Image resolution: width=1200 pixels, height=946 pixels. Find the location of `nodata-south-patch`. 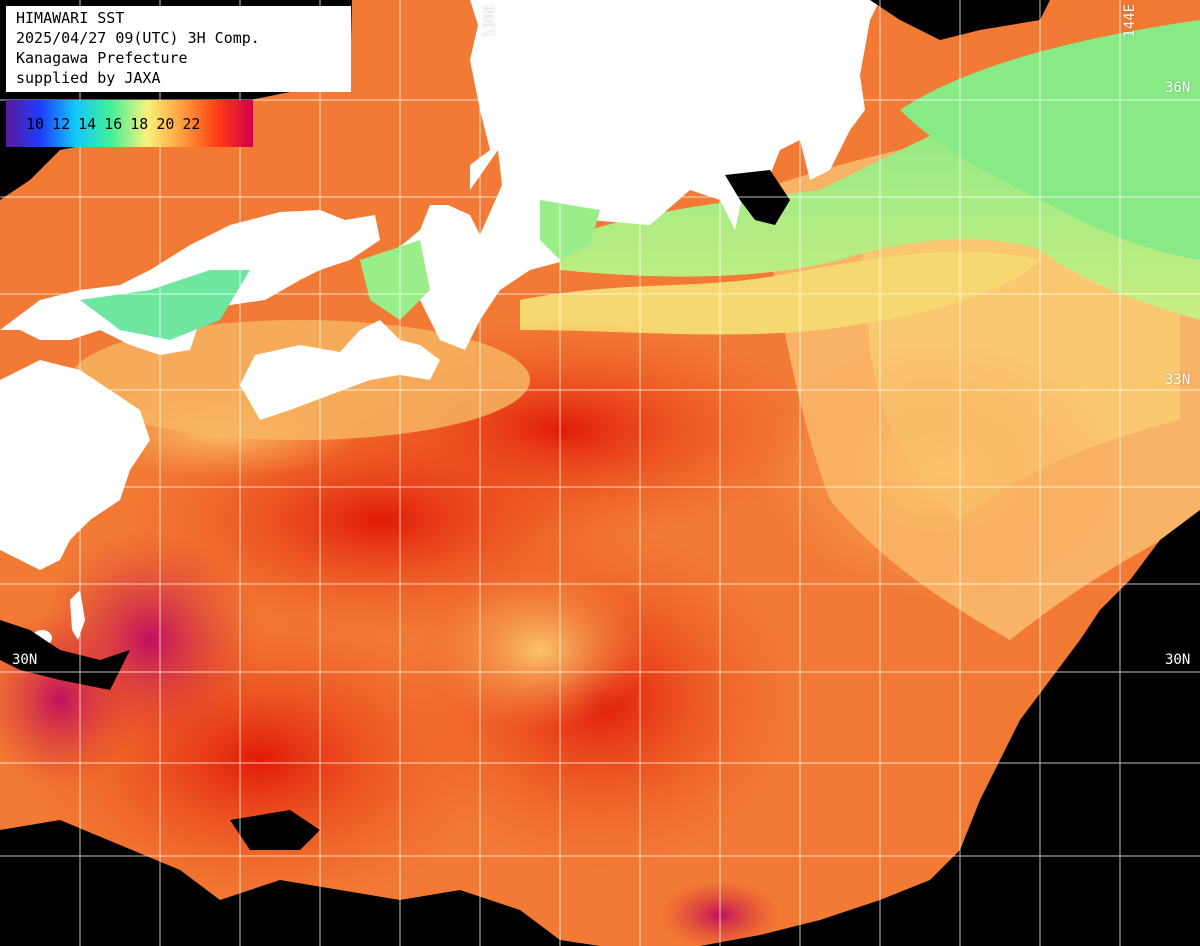

nodata-south-patch is located at coordinates (275, 830).